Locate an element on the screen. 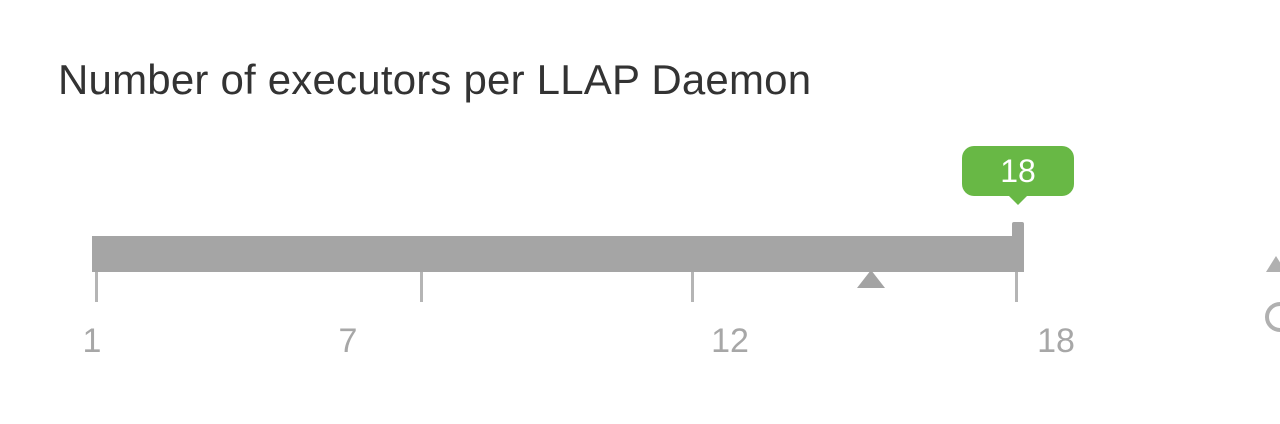 The height and width of the screenshot is (424, 1280). slider-tick-label: 18 is located at coordinates (1056, 341).